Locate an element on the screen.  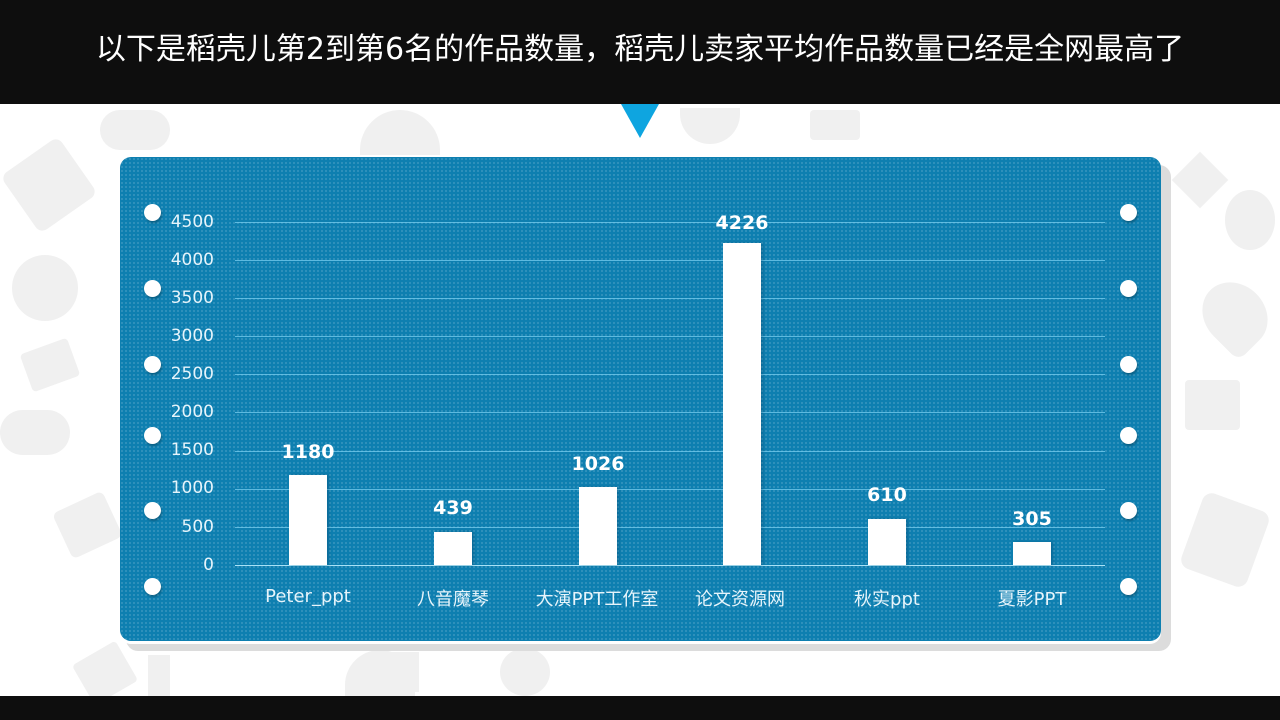
bag-icon is located at coordinates (710, 126).